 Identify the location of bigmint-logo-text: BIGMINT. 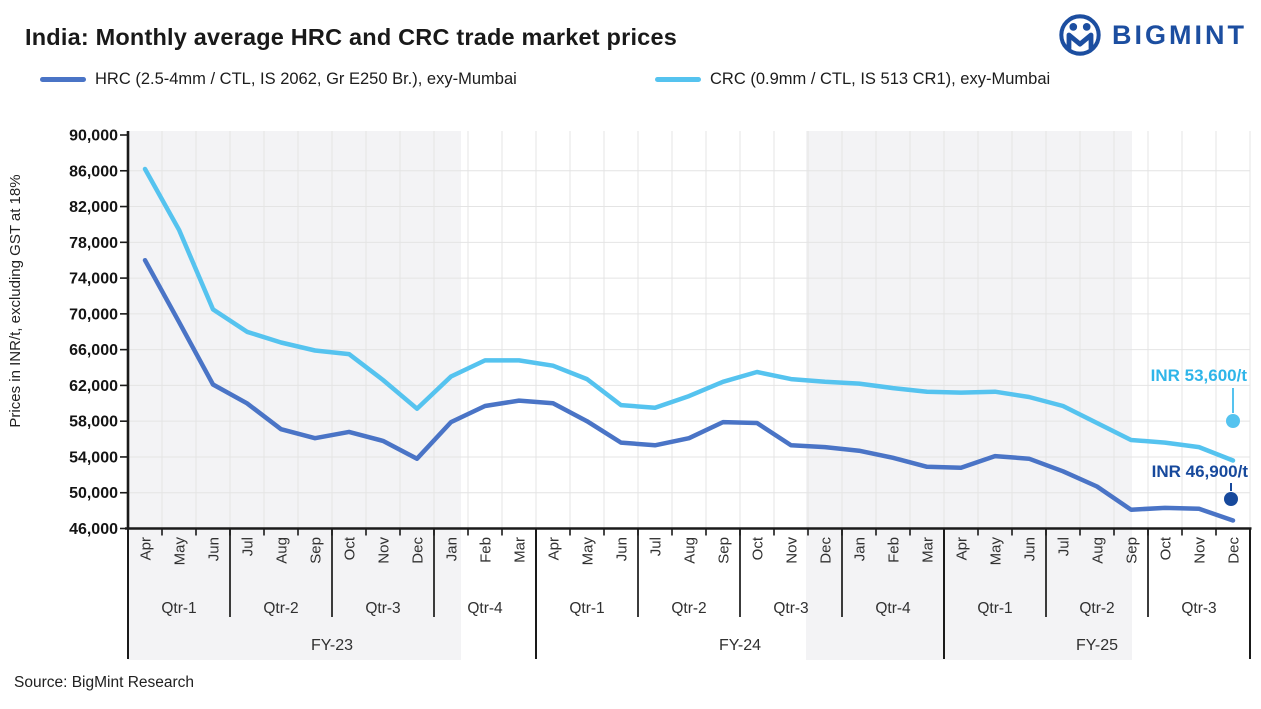
(1179, 34).